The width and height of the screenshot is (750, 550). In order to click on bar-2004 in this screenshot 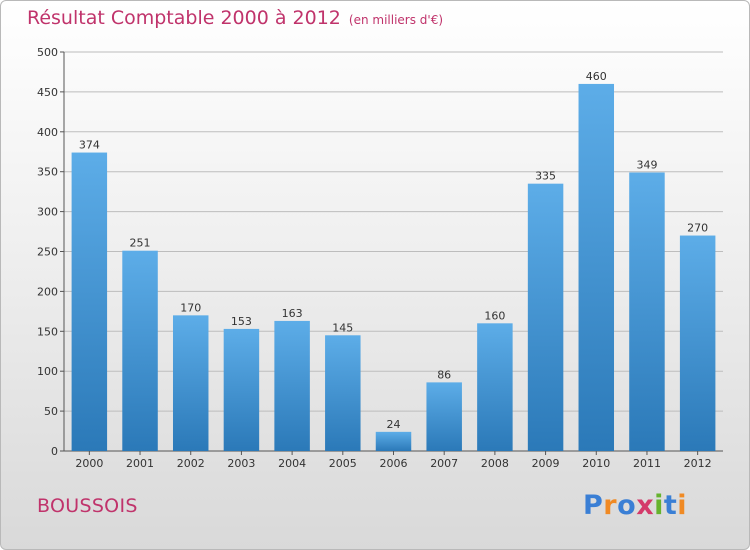, I will do `click(292, 385)`.